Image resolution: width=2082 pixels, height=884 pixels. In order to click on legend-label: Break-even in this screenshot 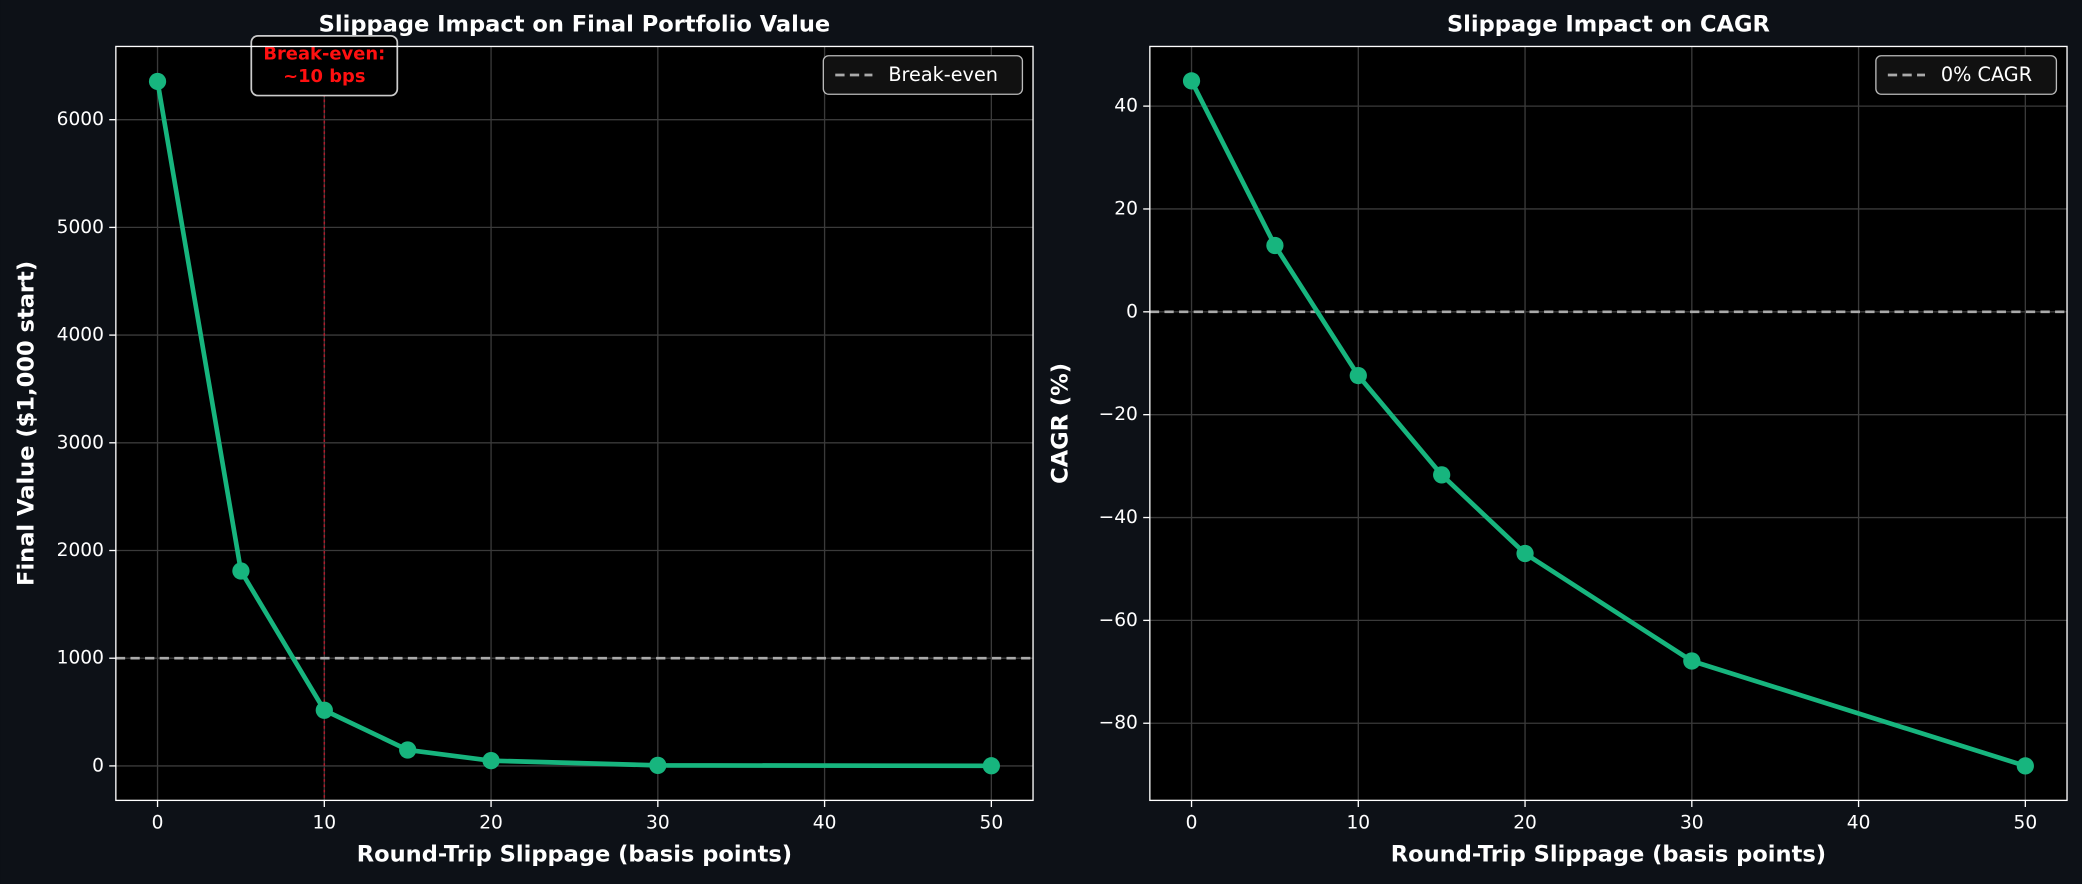, I will do `click(943, 74)`.